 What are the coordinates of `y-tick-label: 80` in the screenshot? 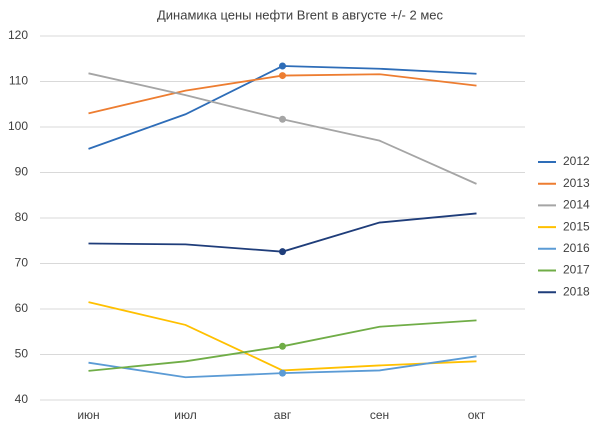 It's located at (22, 217).